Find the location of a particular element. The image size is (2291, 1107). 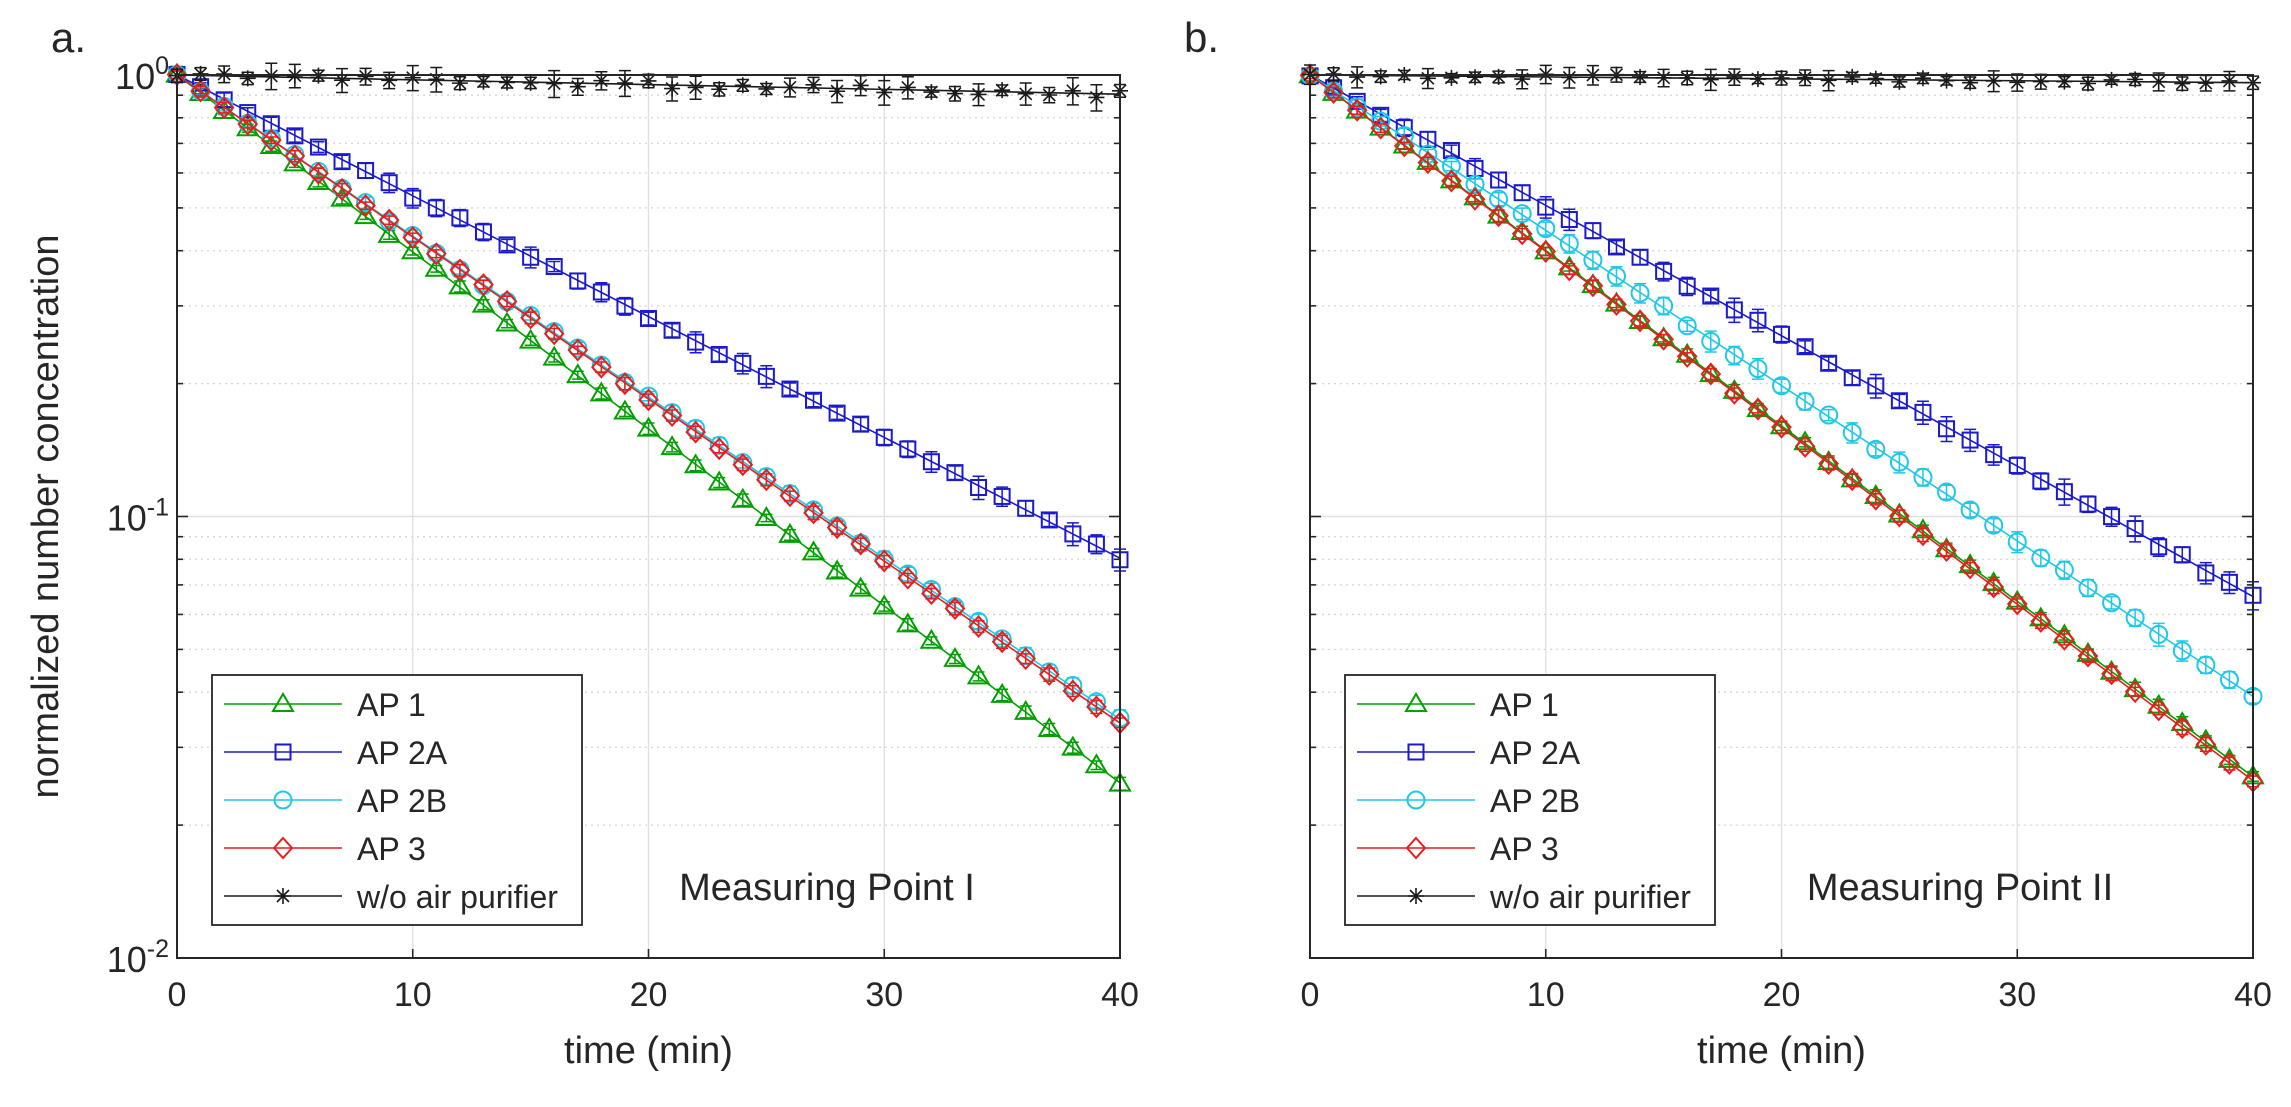

y-axis-label: normalized number concentration is located at coordinates (46, 517).